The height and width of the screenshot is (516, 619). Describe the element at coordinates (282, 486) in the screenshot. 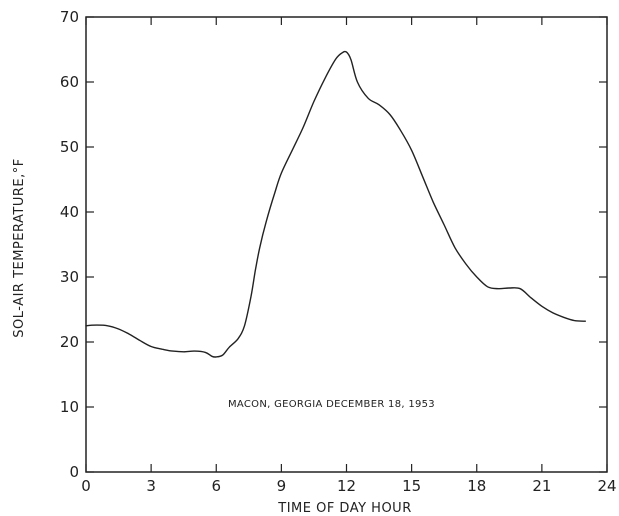

I see `x-tick-label: 9` at that location.